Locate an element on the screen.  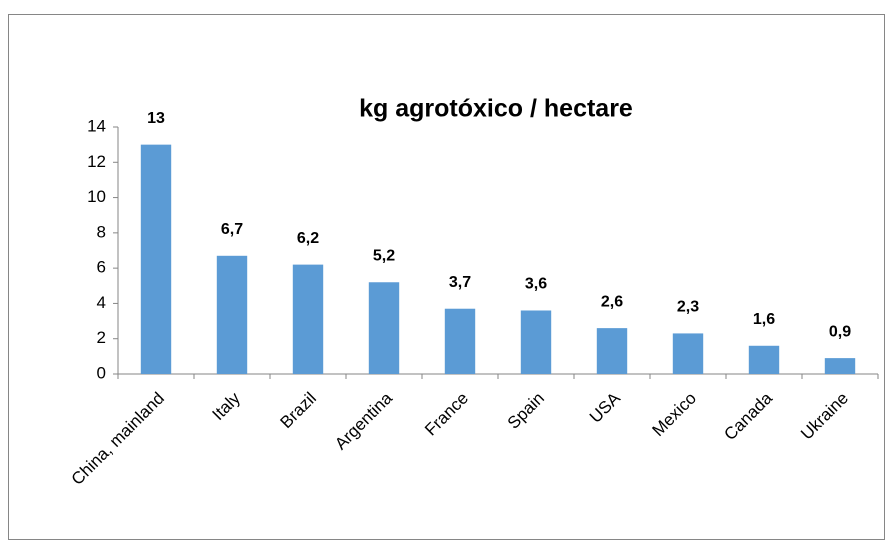
value-label: 0,9 is located at coordinates (840, 331).